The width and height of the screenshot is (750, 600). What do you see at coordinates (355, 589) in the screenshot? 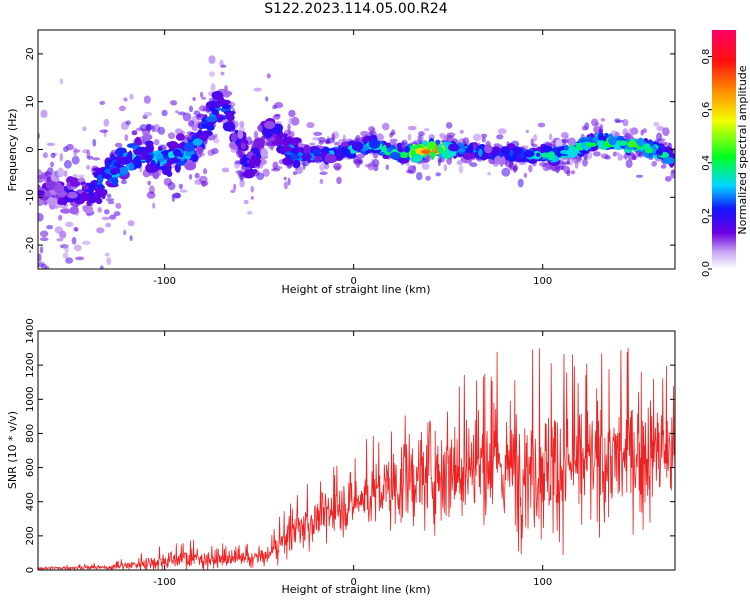
I see `snr-xlabel: Height of straight line (km)` at bounding box center [355, 589].